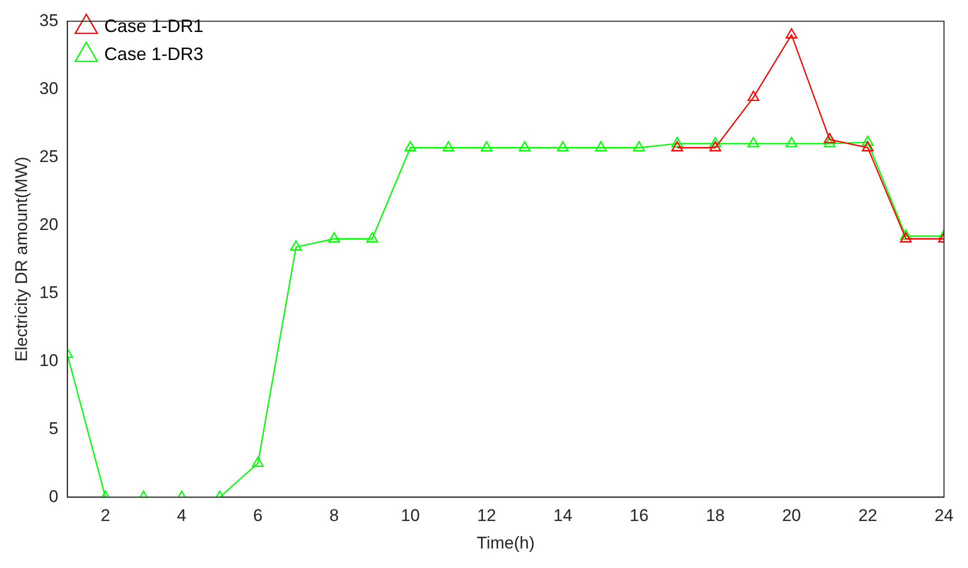 This screenshot has height=568, width=968. What do you see at coordinates (21, 259) in the screenshot?
I see `y-axis-title: Electricity DR amount(MW)` at bounding box center [21, 259].